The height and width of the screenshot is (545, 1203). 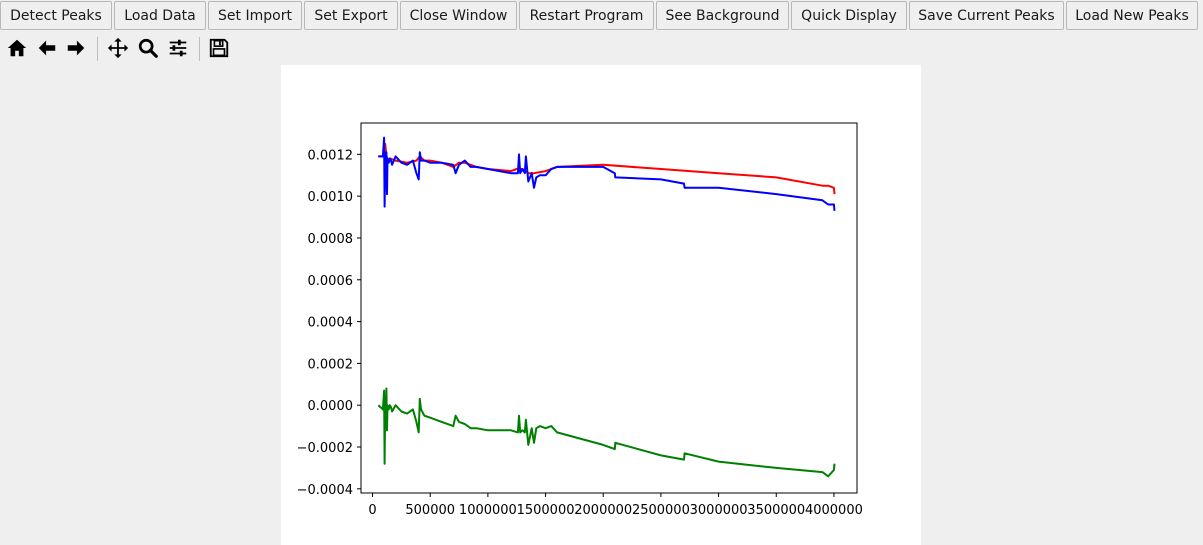 I want to click on y-tick-label: 0.0008, so click(x=331, y=239).